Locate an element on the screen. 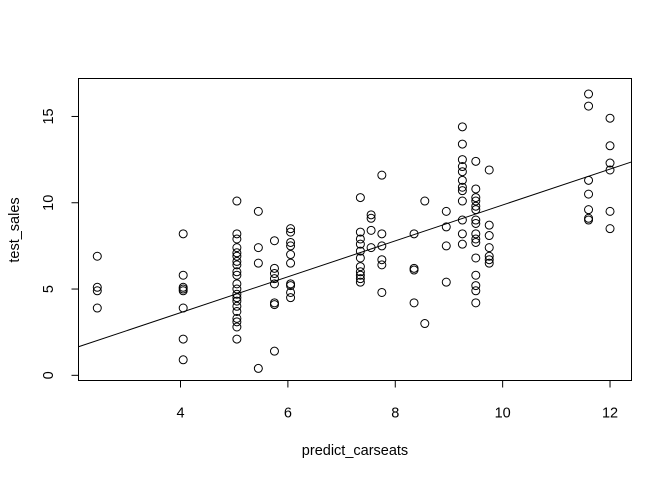  x-tick-label: 12 is located at coordinates (610, 414).